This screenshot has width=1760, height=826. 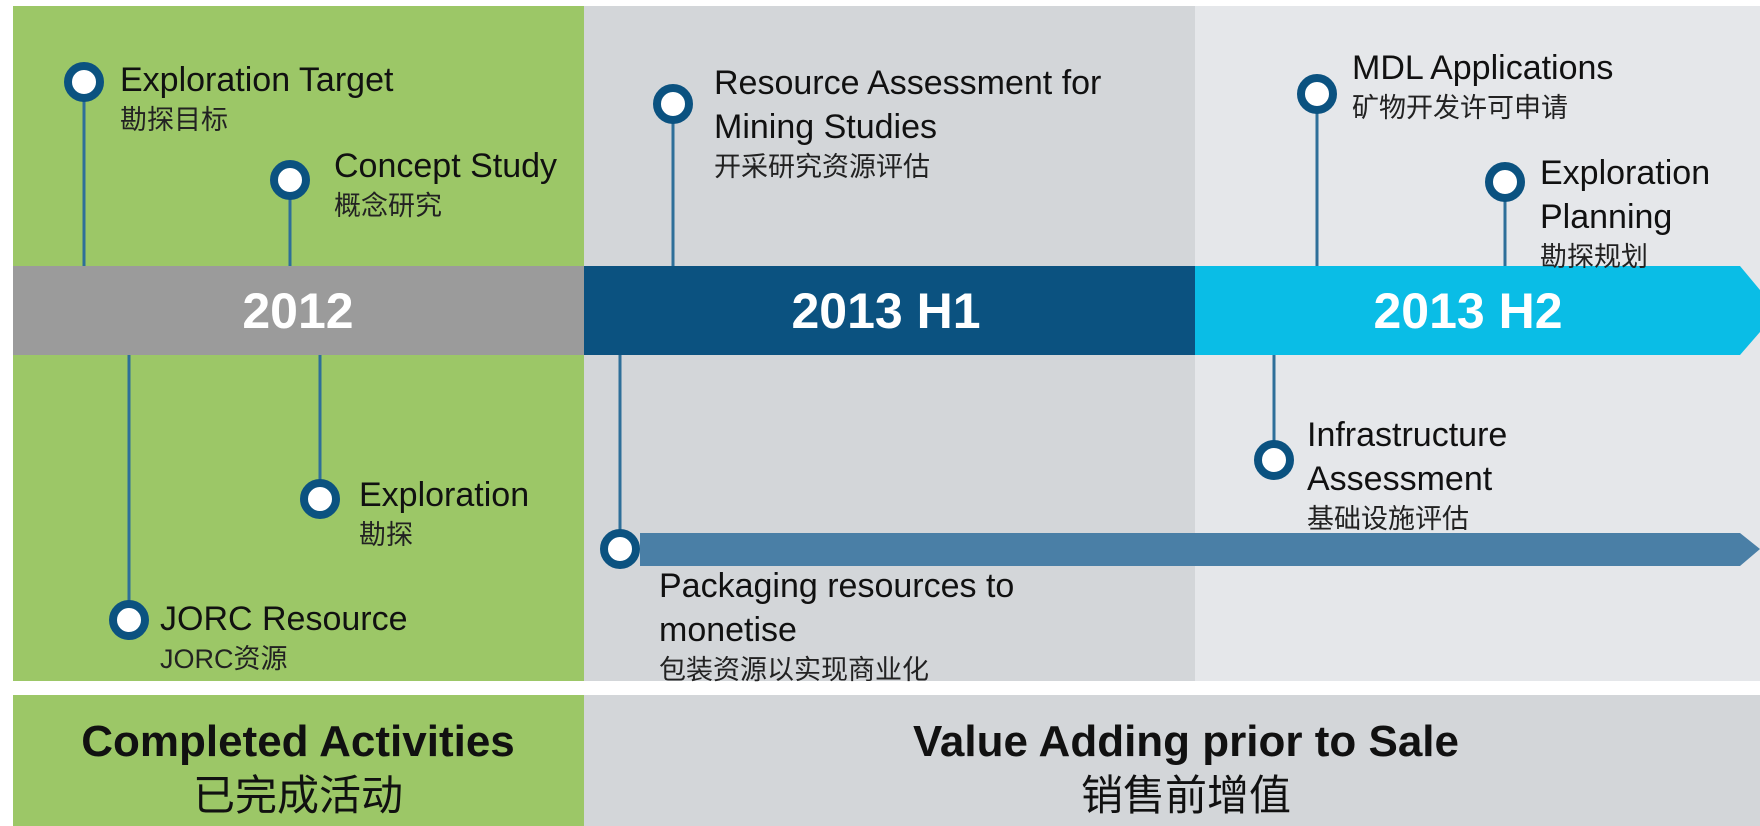 I want to click on milestone-title: Infrastructure, so click(x=1407, y=435).